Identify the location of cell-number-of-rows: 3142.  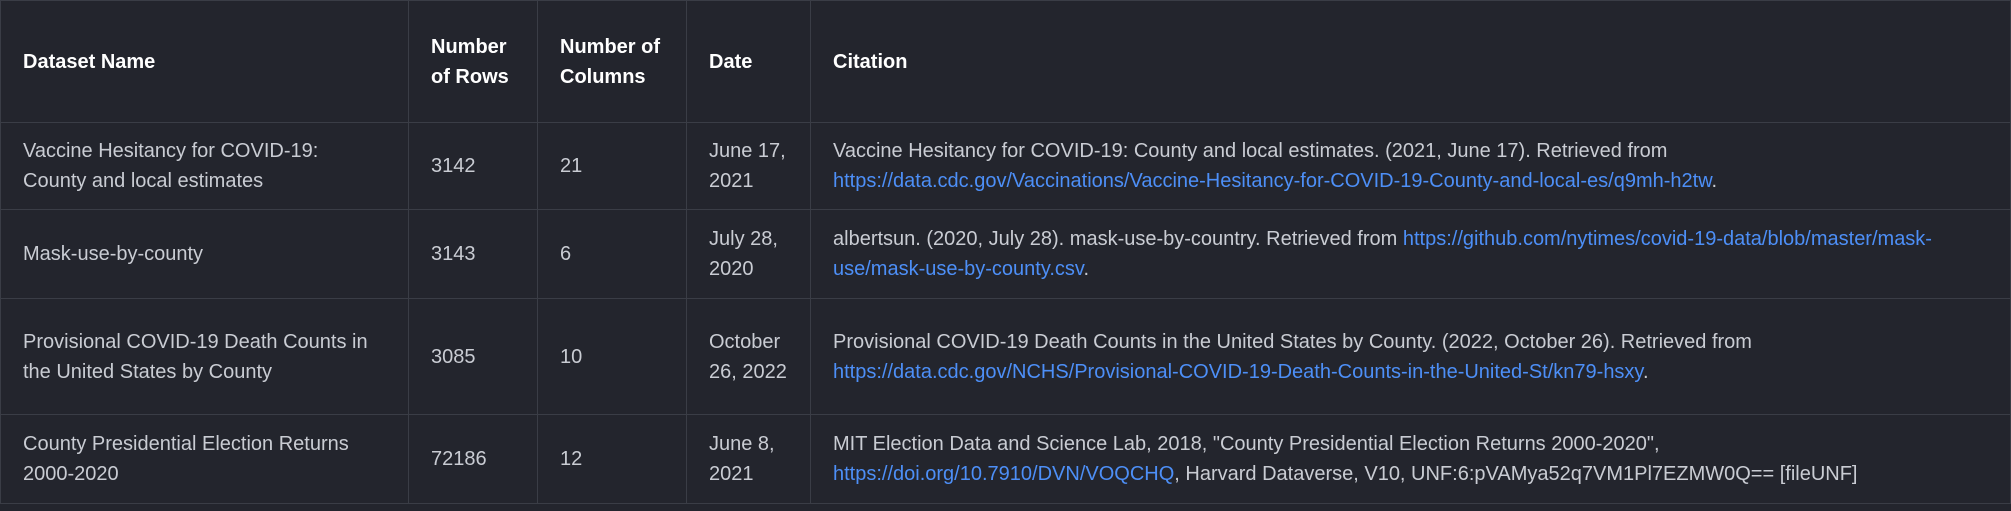
(473, 166).